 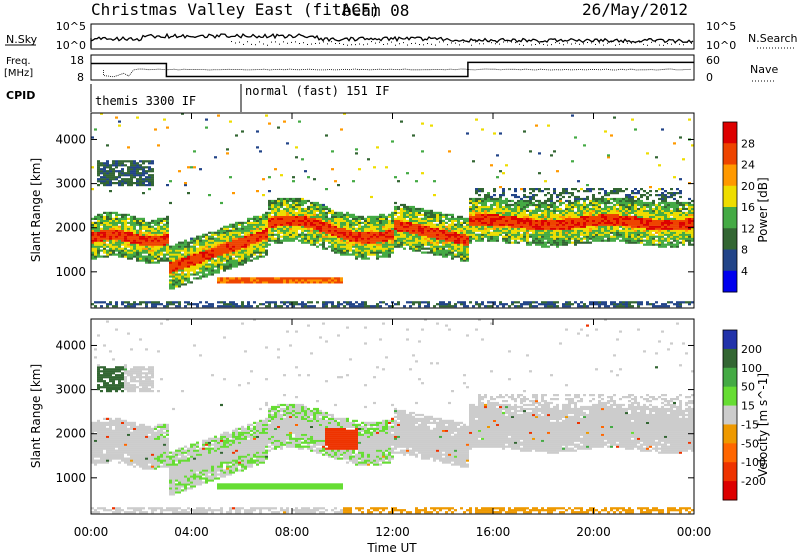 I want to click on freq-right-tick-top: 60, so click(x=713, y=60).